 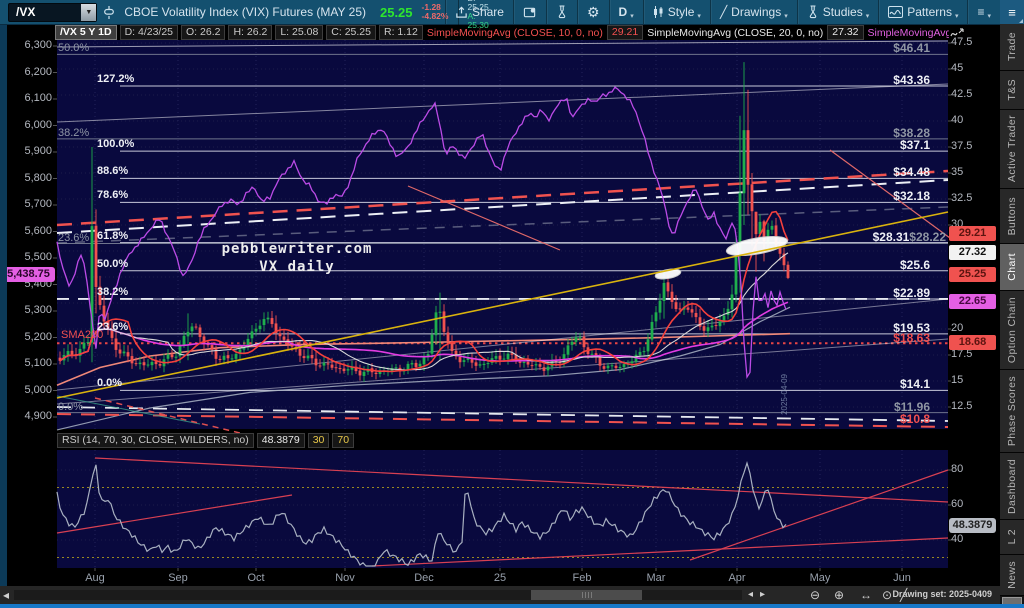 What do you see at coordinates (435, 16) in the screenshot?
I see `change-pct: -4.82%` at bounding box center [435, 16].